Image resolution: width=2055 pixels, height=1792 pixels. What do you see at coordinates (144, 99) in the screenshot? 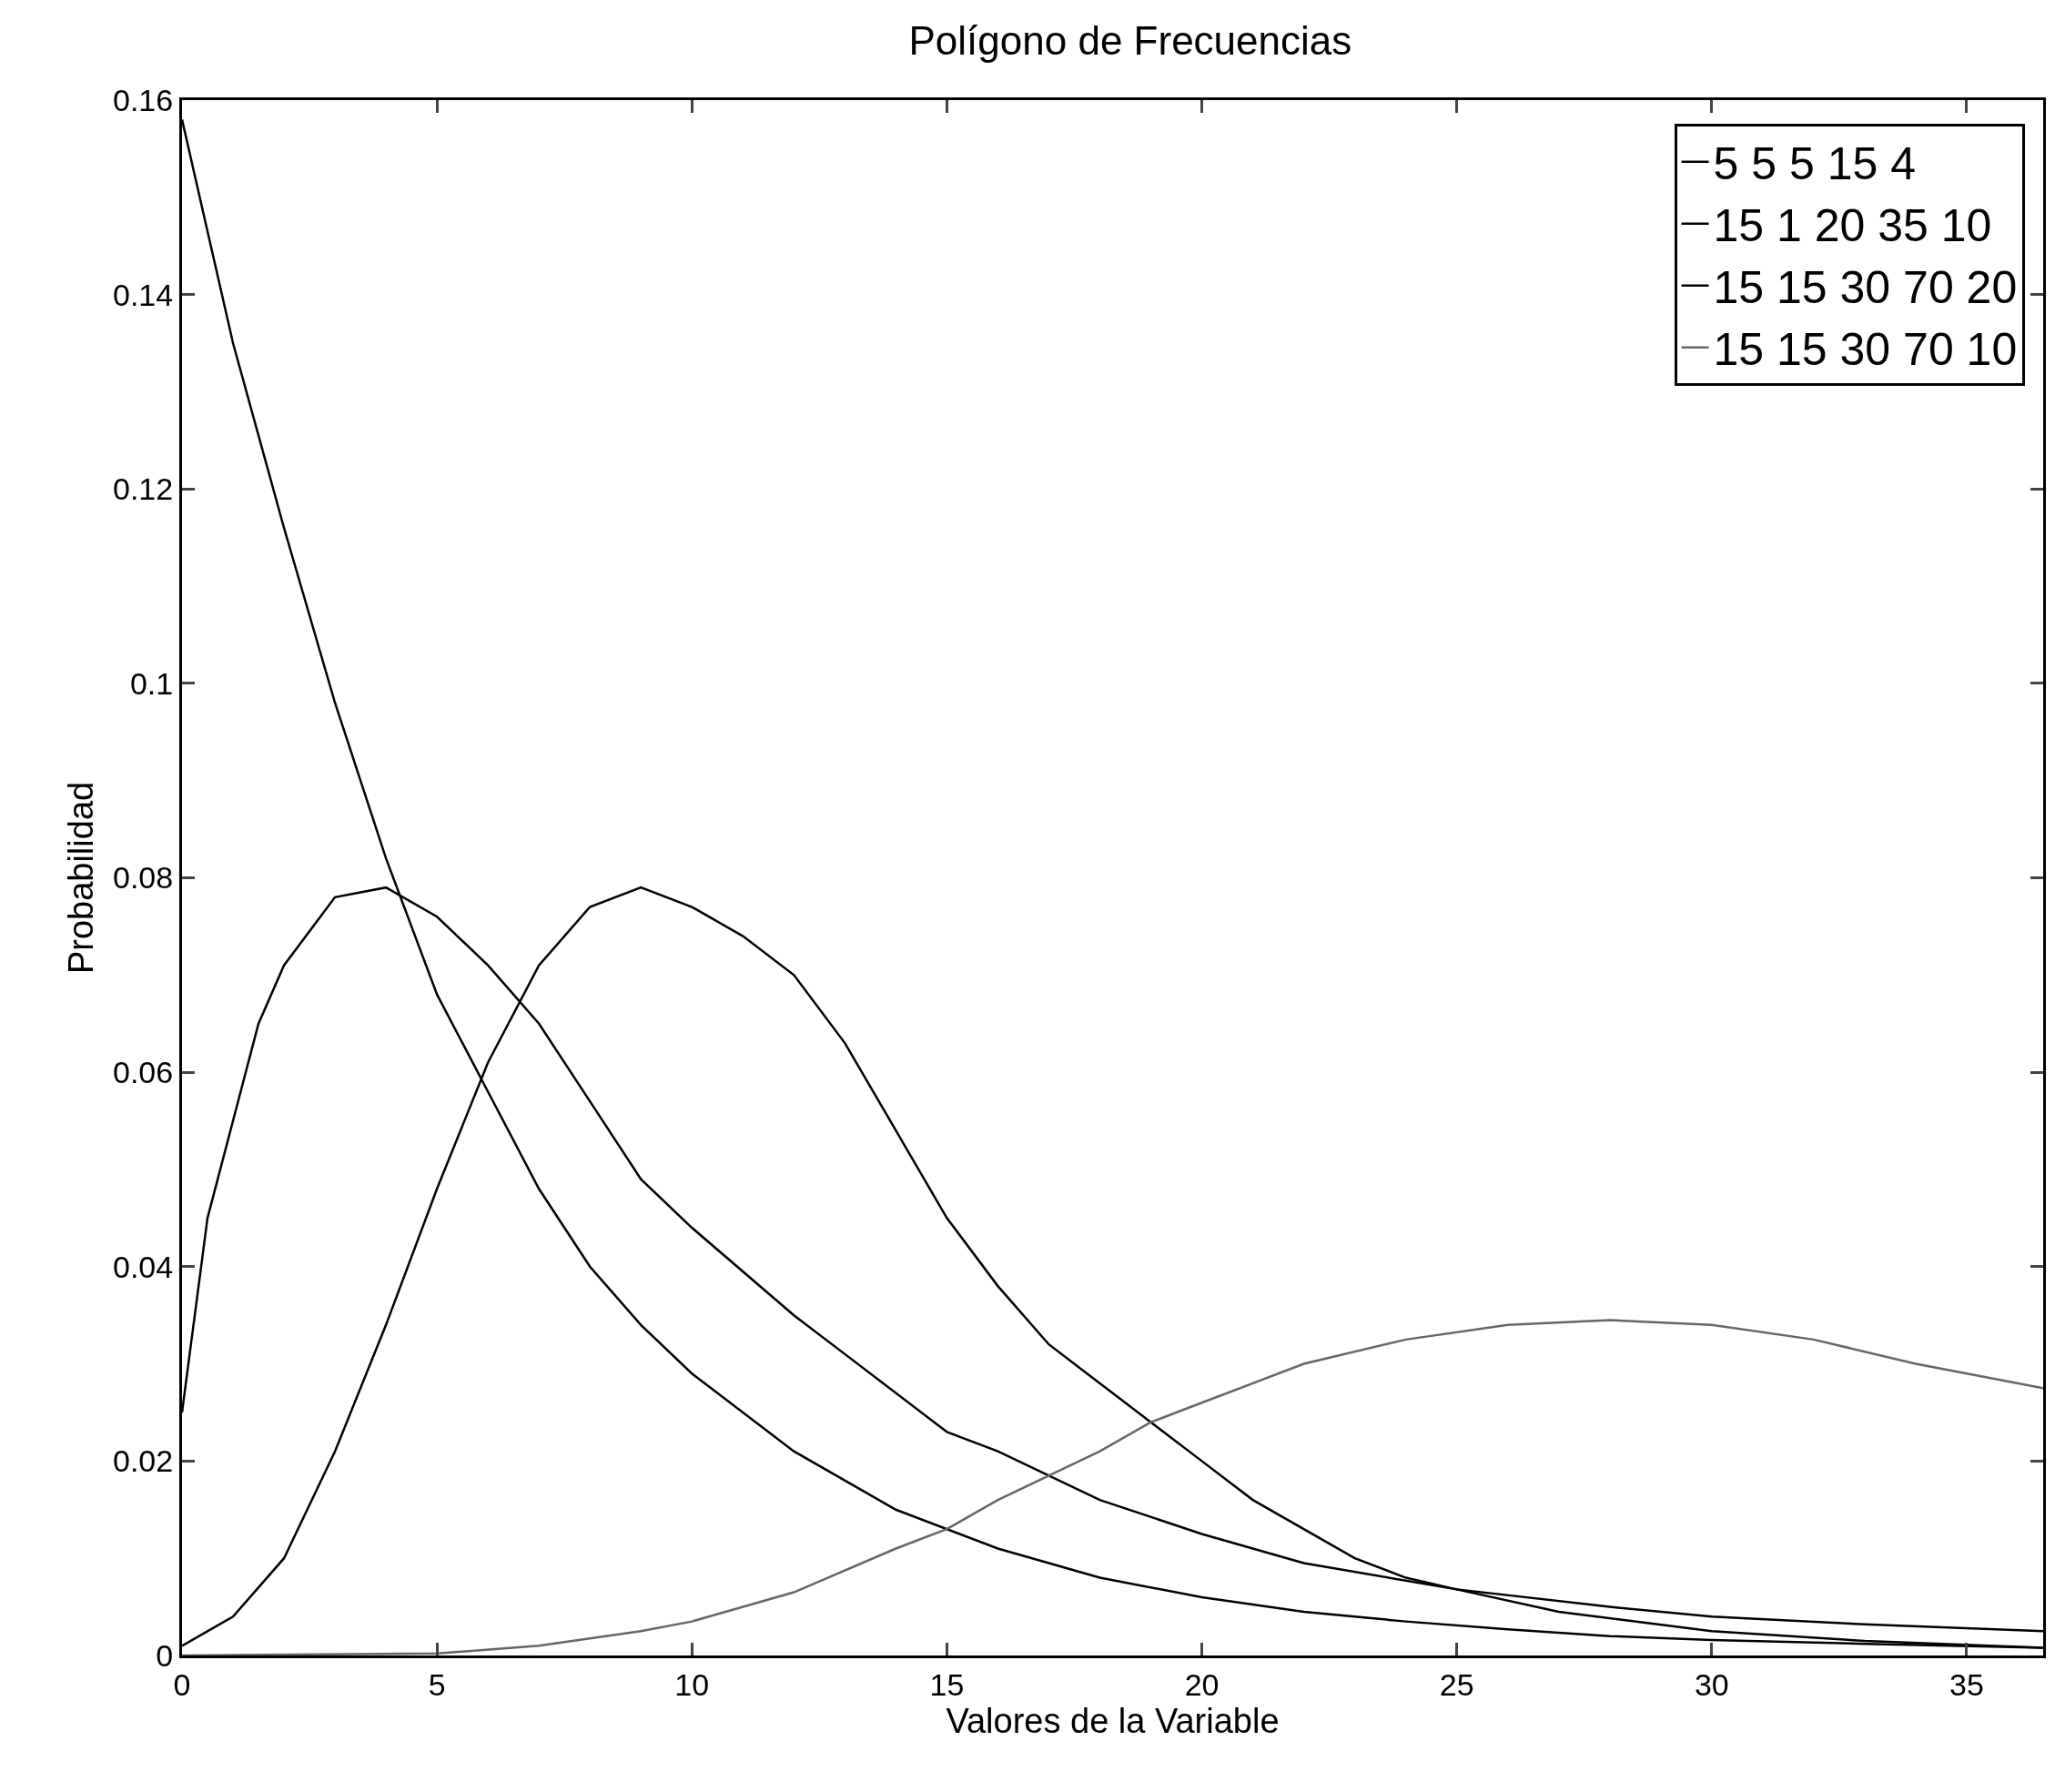
I see `y-tick-label: 0.16` at bounding box center [144, 99].